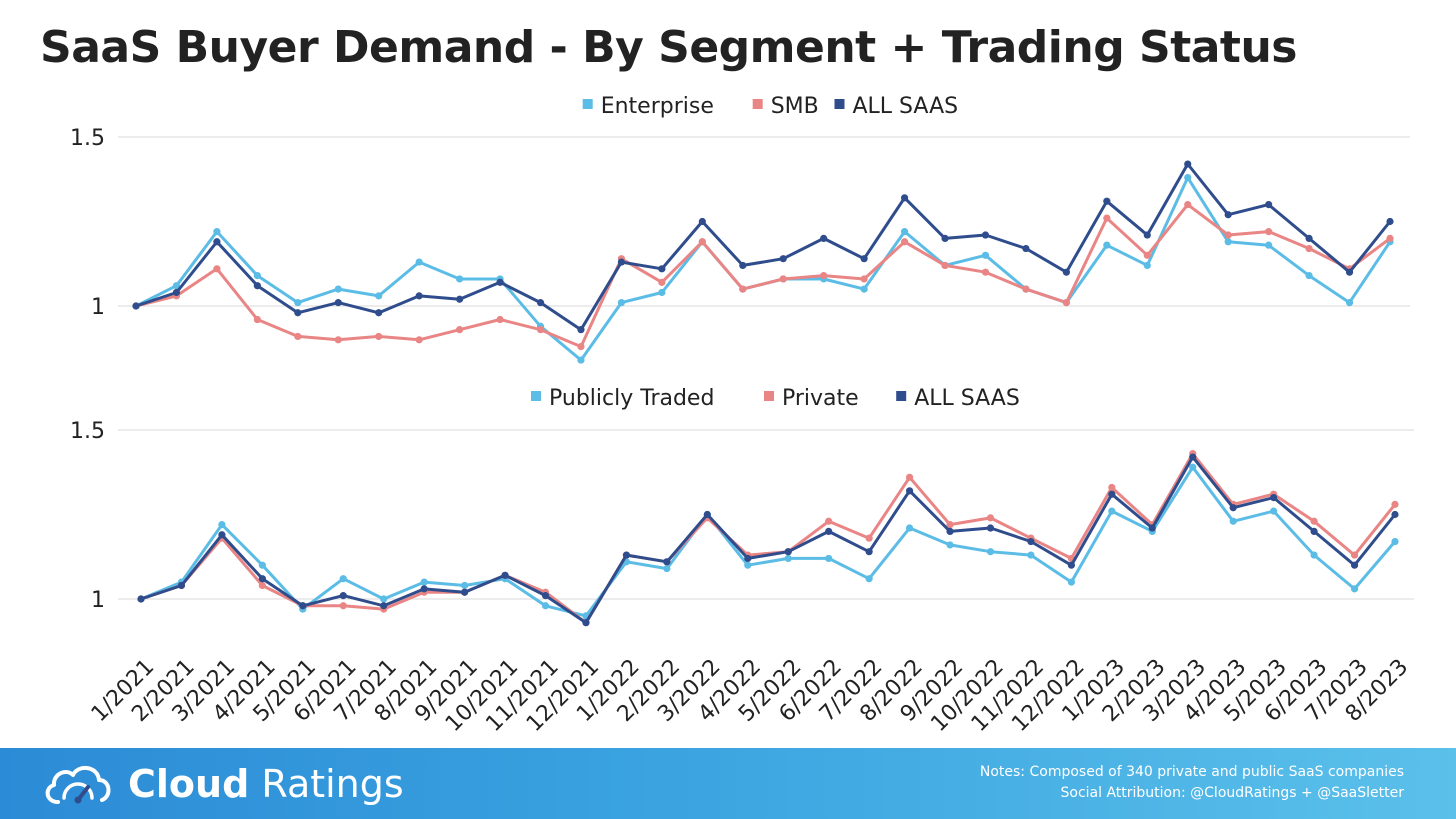  Describe the element at coordinates (906, 106) in the screenshot. I see `legend-label: ALL SAAS` at that location.